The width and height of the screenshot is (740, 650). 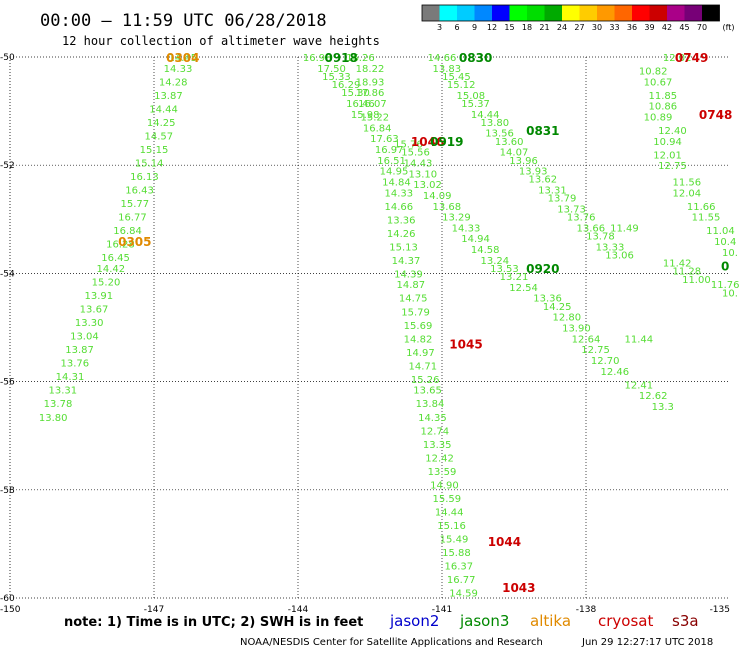 I want to click on y-tick-label: -56, so click(x=7, y=383).